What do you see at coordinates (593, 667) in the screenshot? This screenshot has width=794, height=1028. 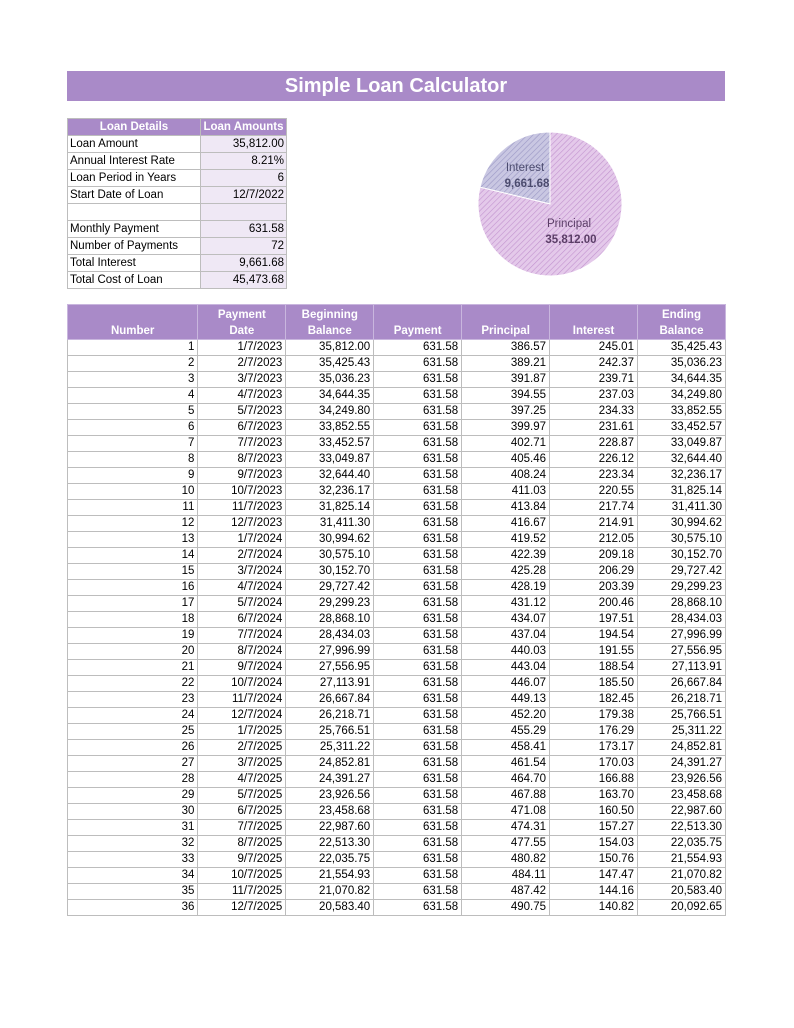 I see `interest-amount-cell: 188.54` at bounding box center [593, 667].